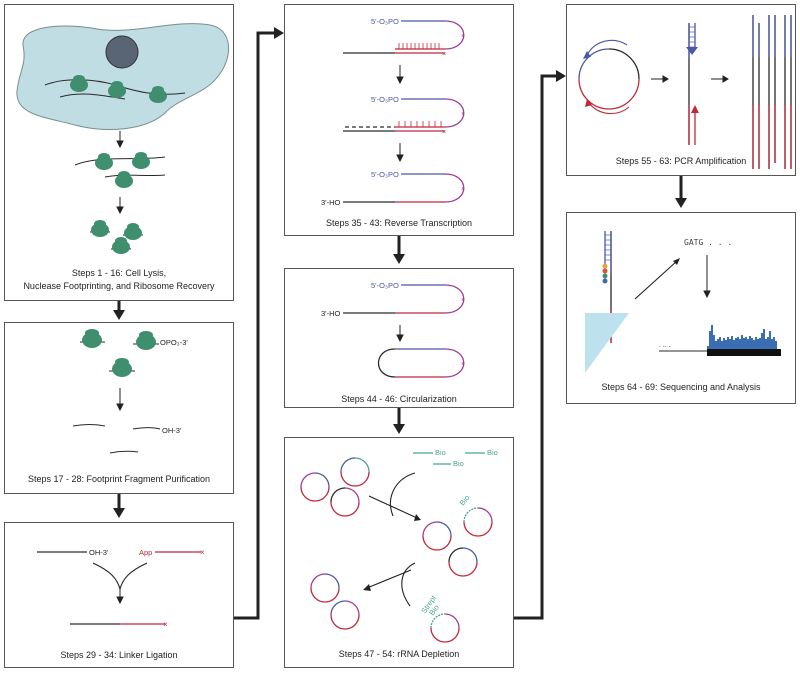 The width and height of the screenshot is (800, 673). Describe the element at coordinates (607, 343) in the screenshot. I see `flow-cell` at that location.